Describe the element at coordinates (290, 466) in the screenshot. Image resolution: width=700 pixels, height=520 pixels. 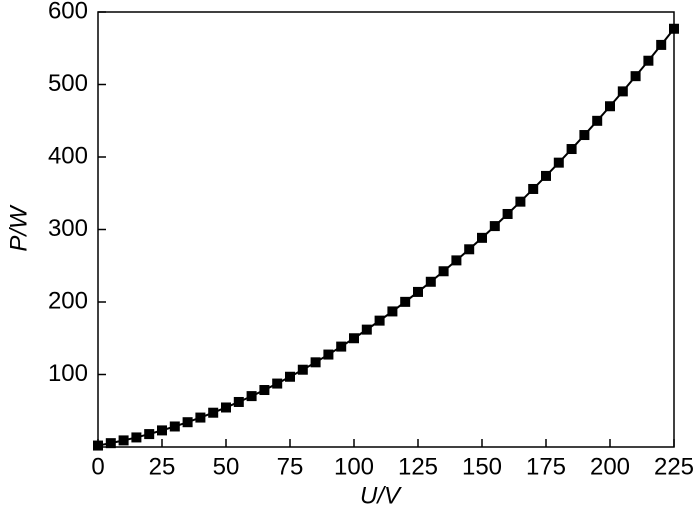
I see `x-tick-label: 75` at that location.